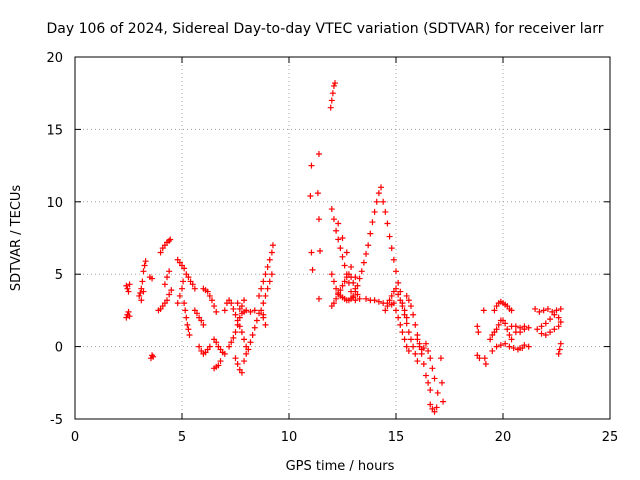 Image resolution: width=640 pixels, height=480 pixels. What do you see at coordinates (54, 130) in the screenshot?
I see `y-tick-label: 15` at bounding box center [54, 130].